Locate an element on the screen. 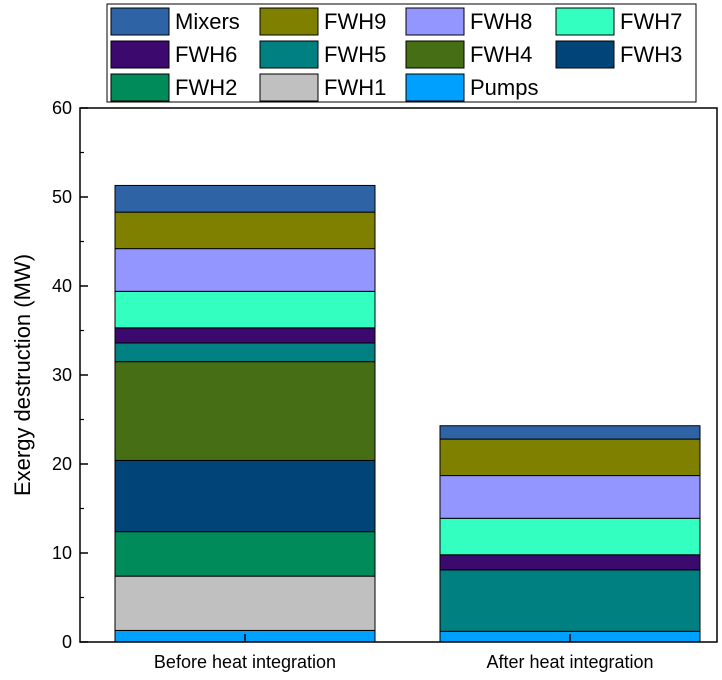 This screenshot has height=680, width=722. legend-swatch-fwh6 is located at coordinates (140, 54).